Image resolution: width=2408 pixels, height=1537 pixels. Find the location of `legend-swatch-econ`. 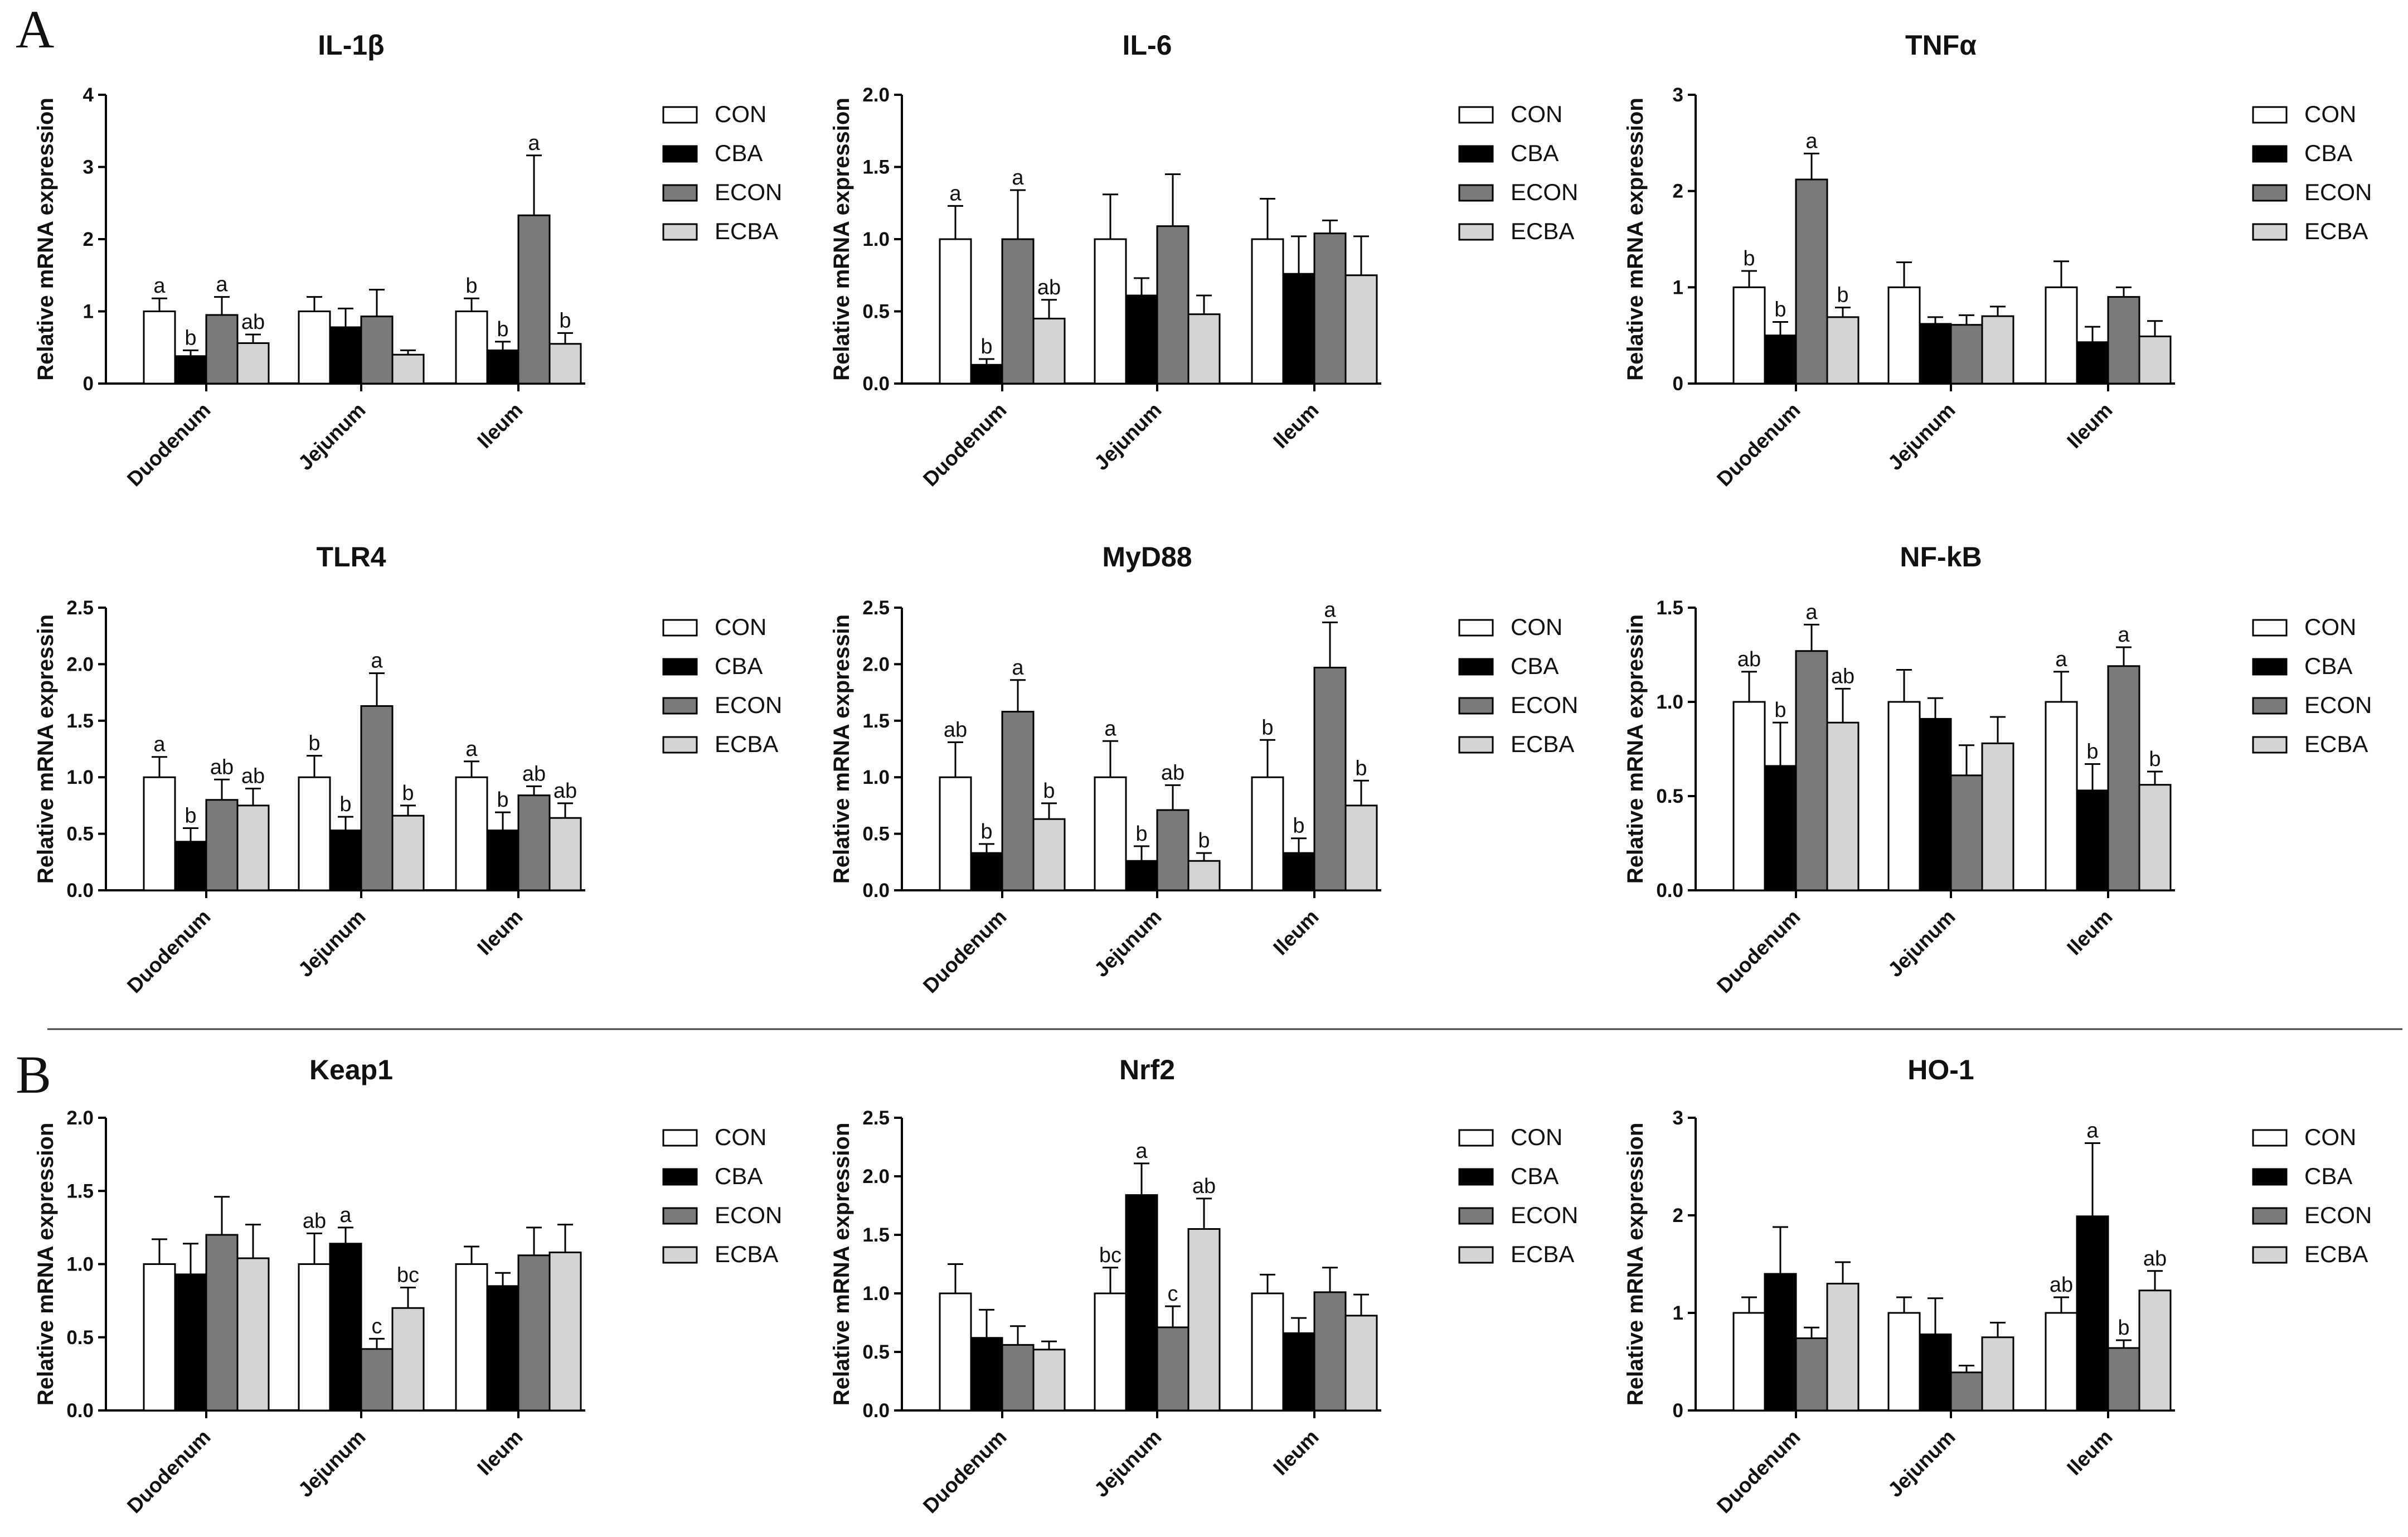

legend-swatch-econ is located at coordinates (1476, 193).